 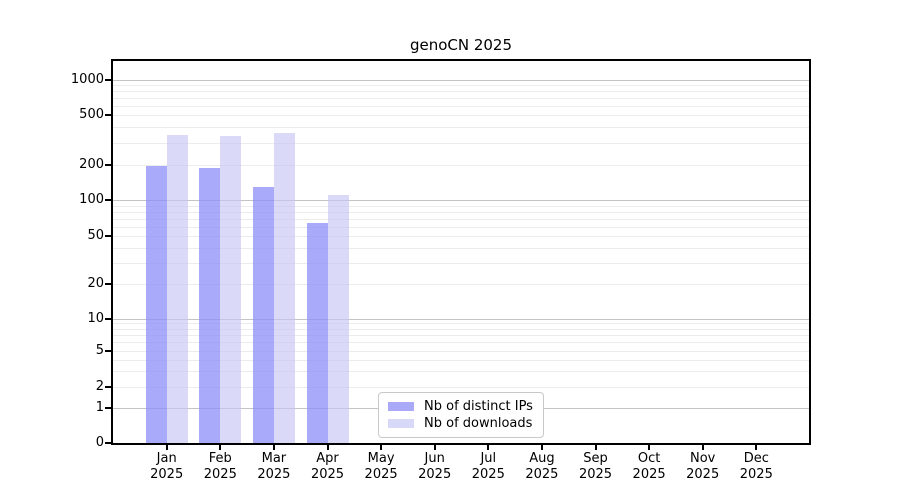 I want to click on x-tick-label: Dec 2025, so click(x=756, y=467).